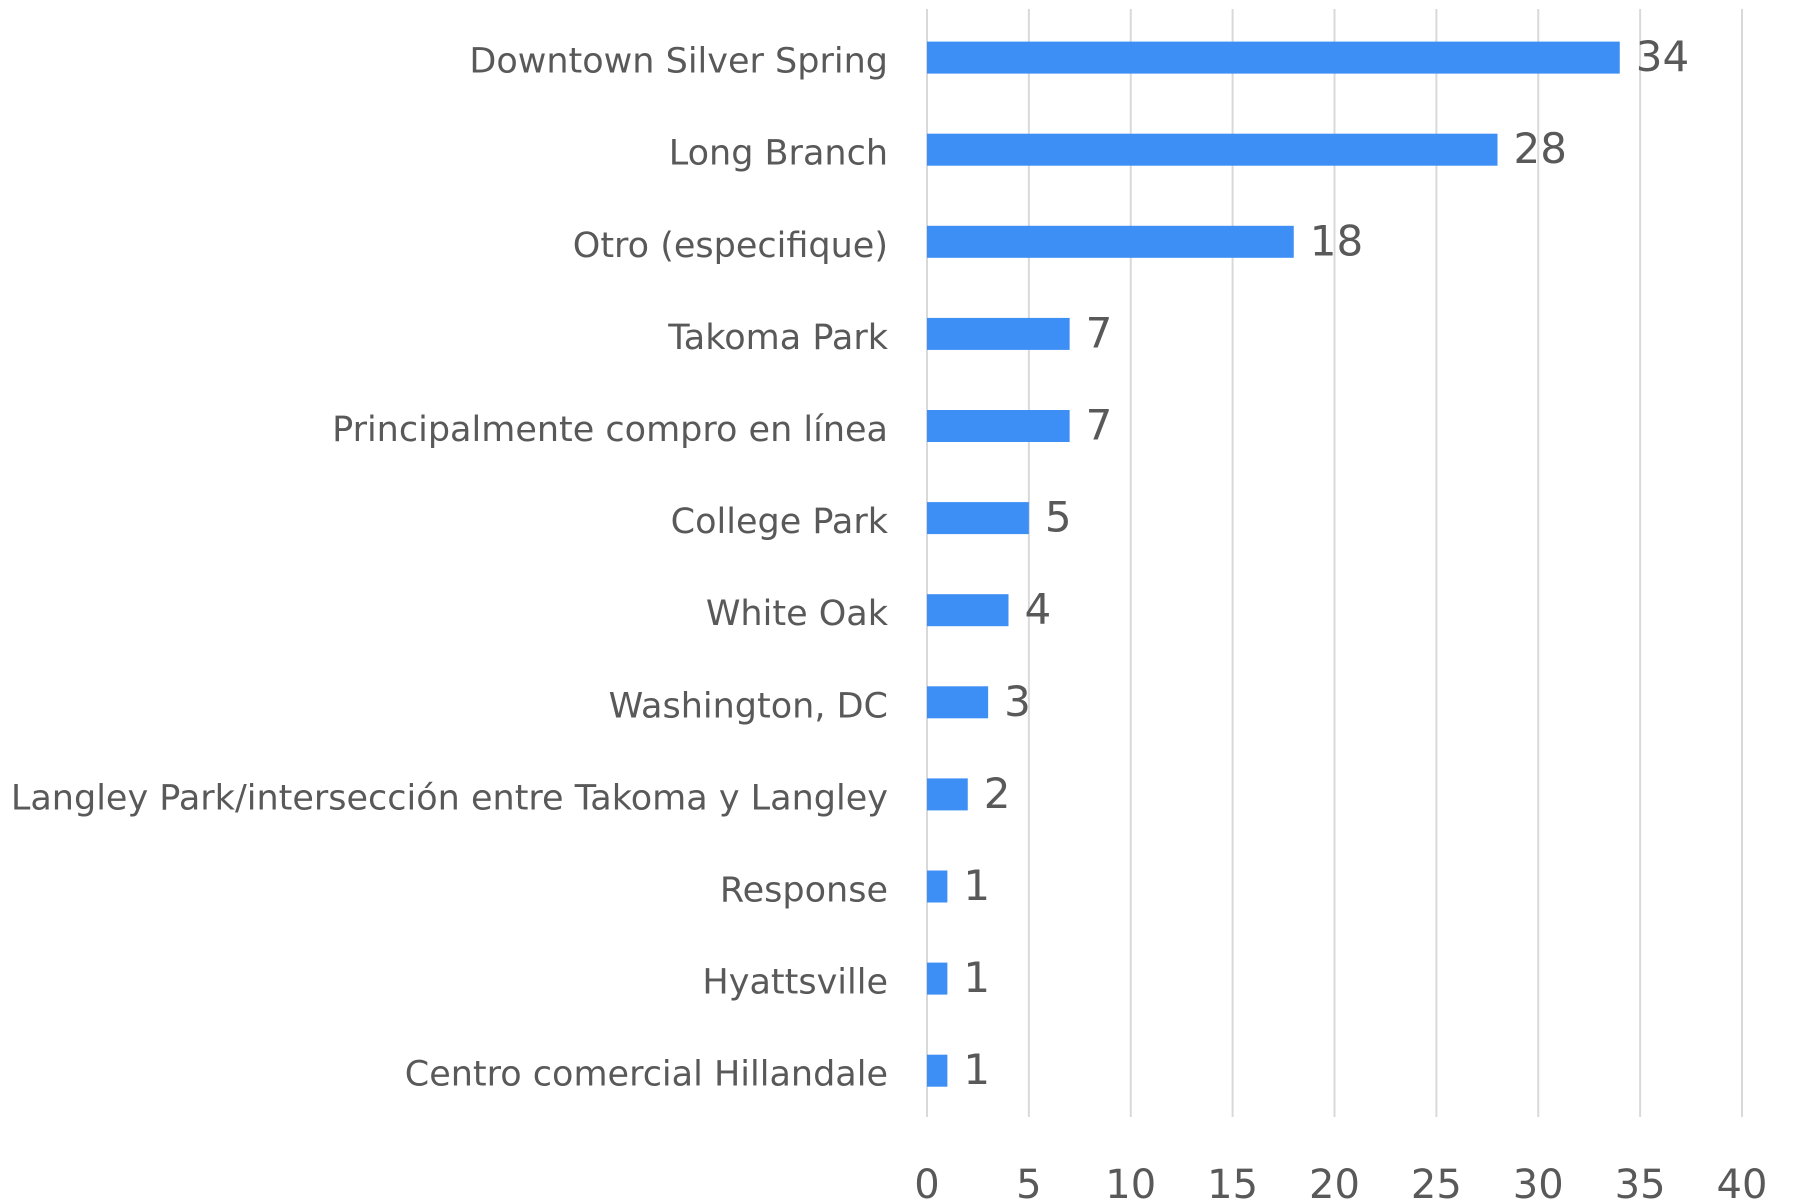 The width and height of the screenshot is (1796, 1199). I want to click on y-tick-label: Hyattsville, so click(795, 983).